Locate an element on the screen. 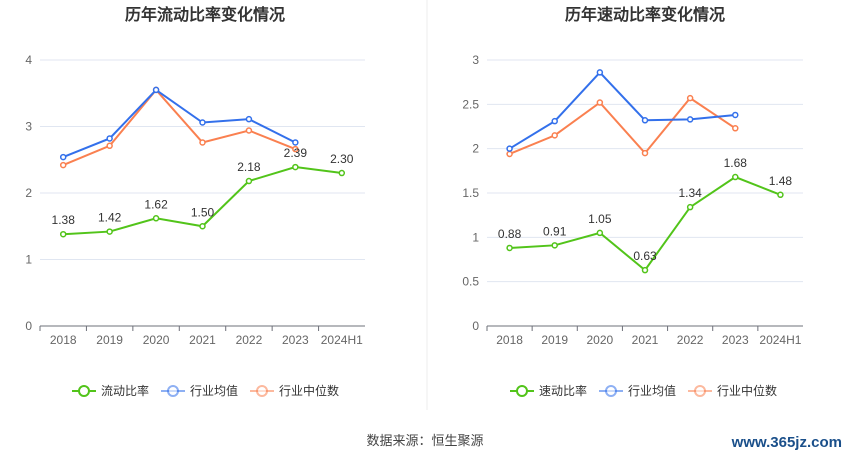 This screenshot has height=459, width=850. data-label: 1.68 is located at coordinates (736, 163).